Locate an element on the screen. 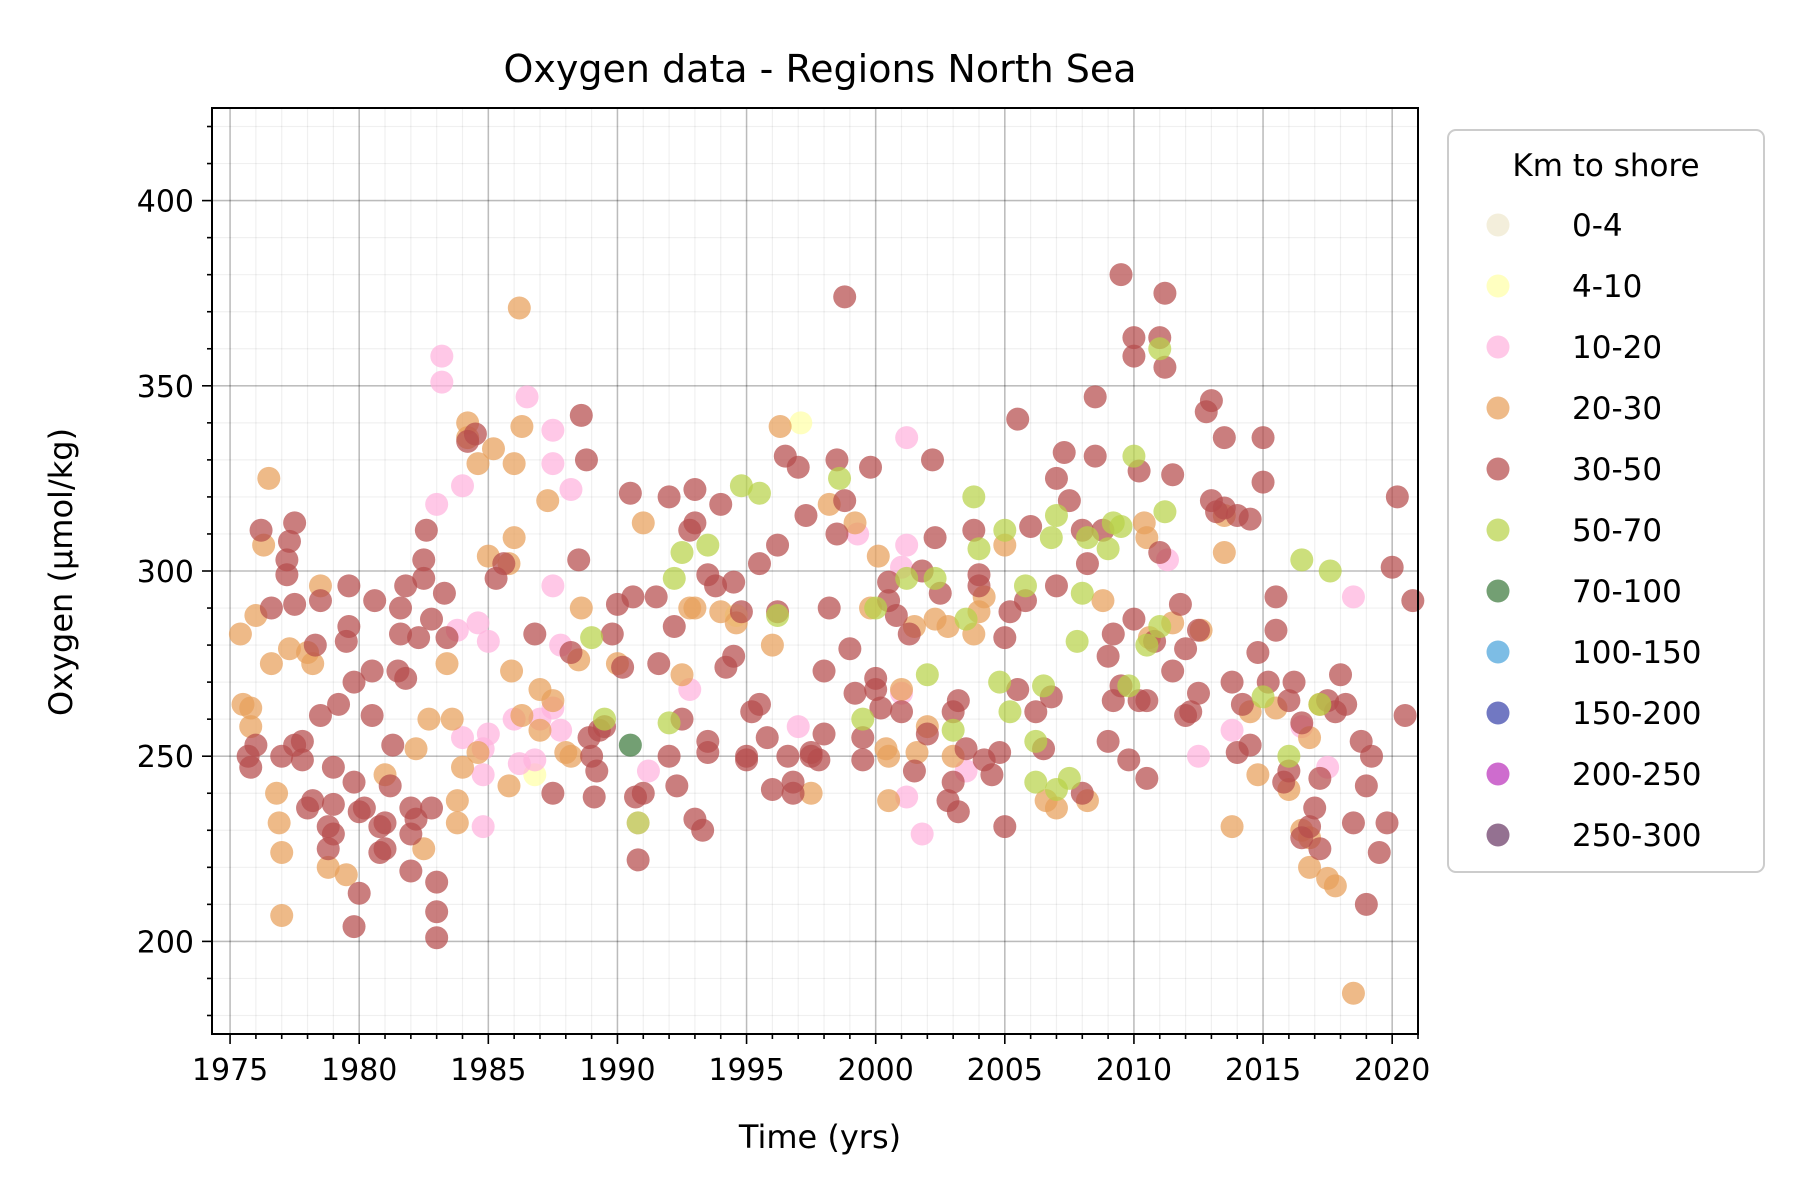 The image size is (1800, 1200). legend-item: 150-200 is located at coordinates (1594, 714).